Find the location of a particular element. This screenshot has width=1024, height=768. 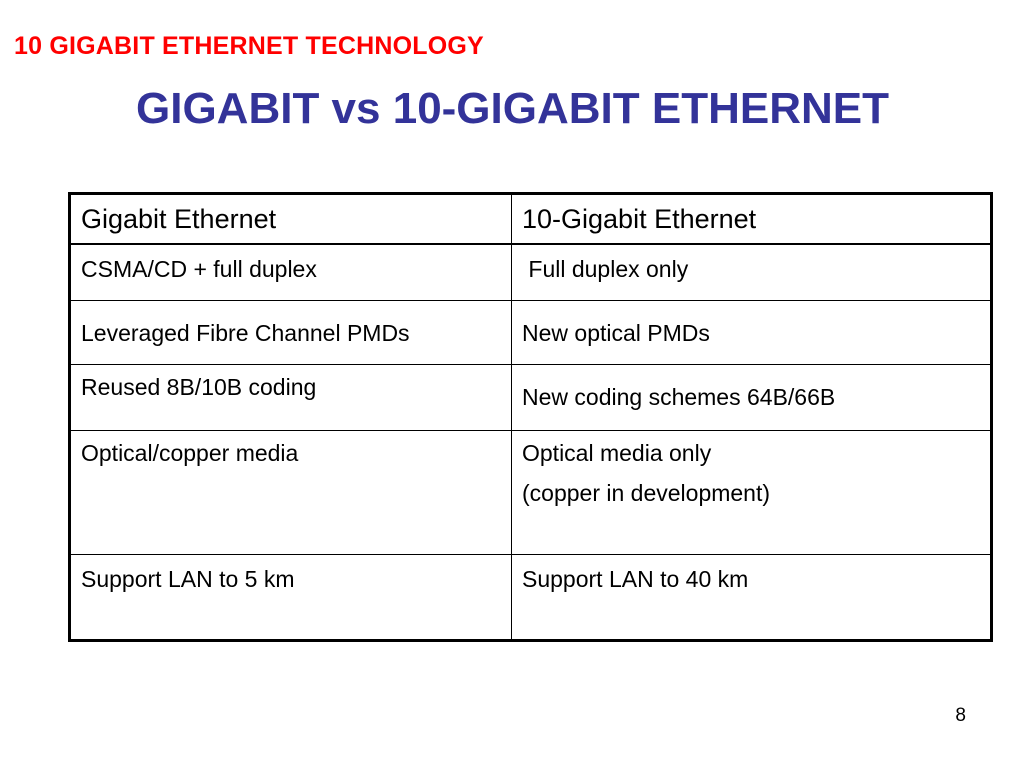

table-header-row: Gigabit Ethernet 10-Gigabit Ethernet is located at coordinates (530, 219).